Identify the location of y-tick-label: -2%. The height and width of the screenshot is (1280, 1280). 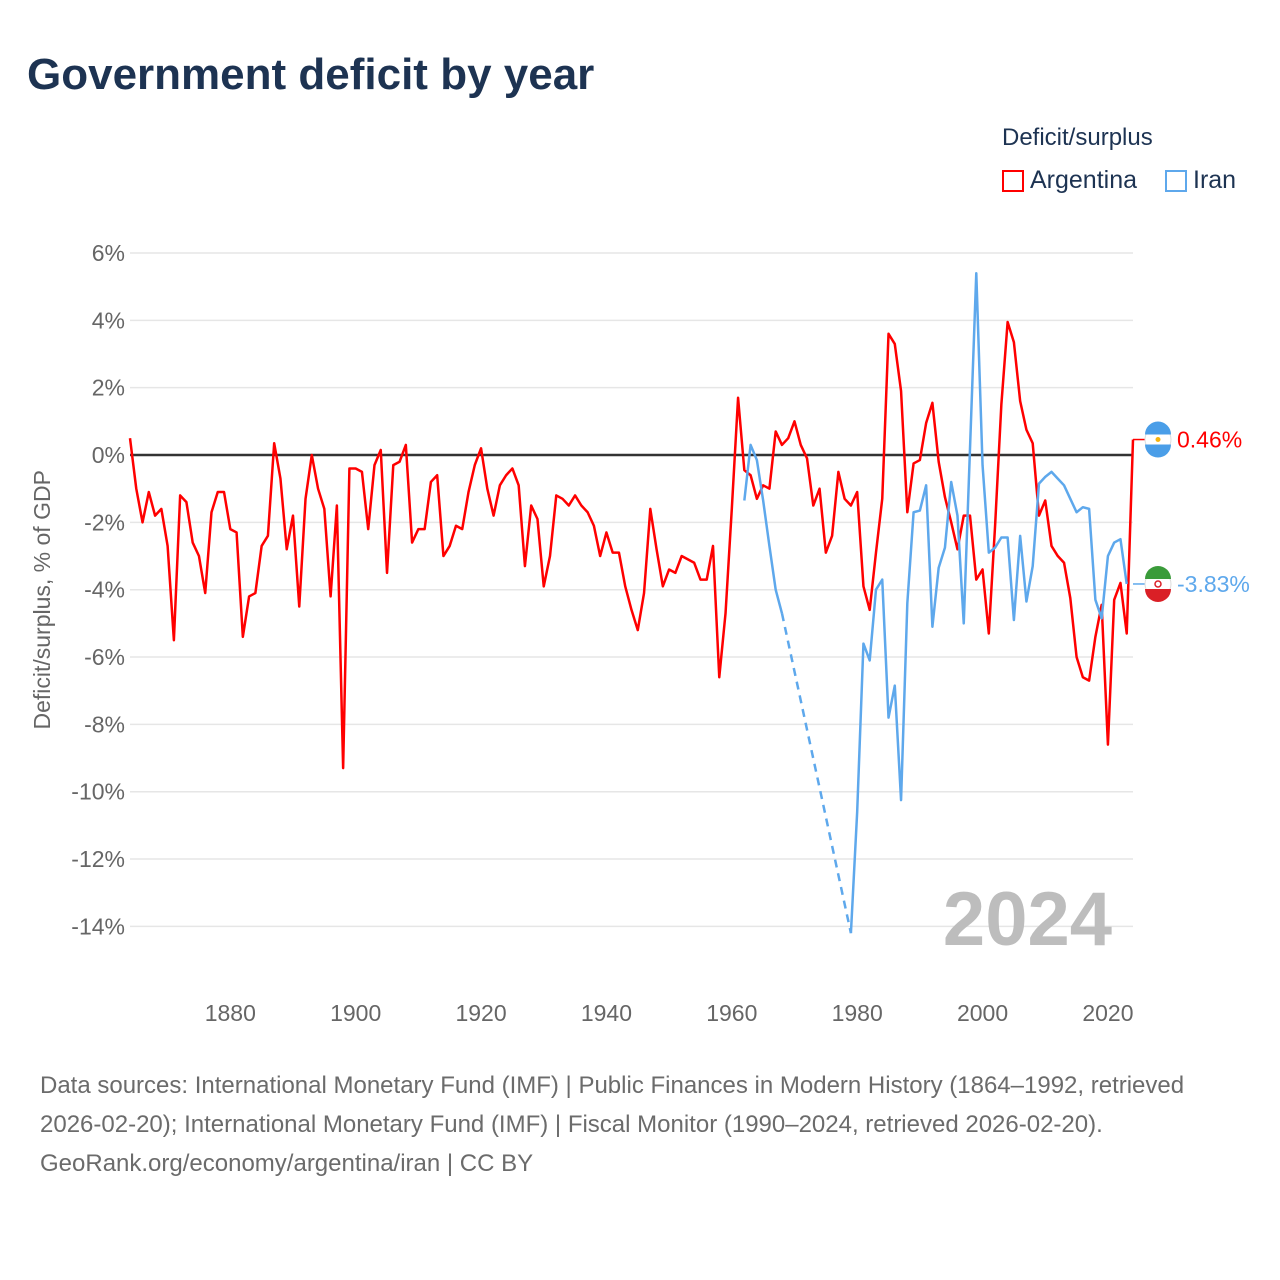
(104, 522).